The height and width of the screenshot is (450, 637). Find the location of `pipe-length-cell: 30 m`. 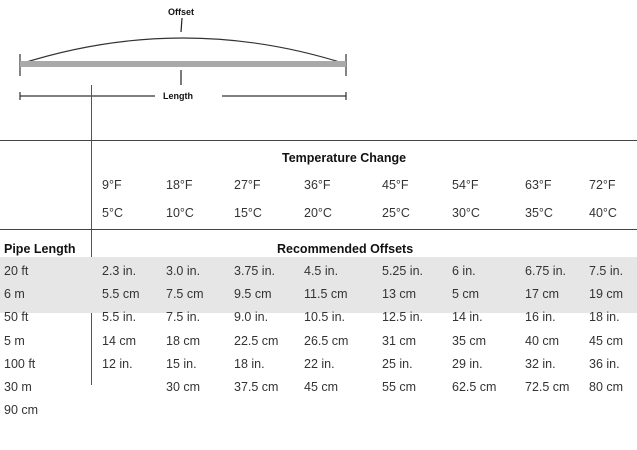

pipe-length-cell: 30 m is located at coordinates (18, 387).